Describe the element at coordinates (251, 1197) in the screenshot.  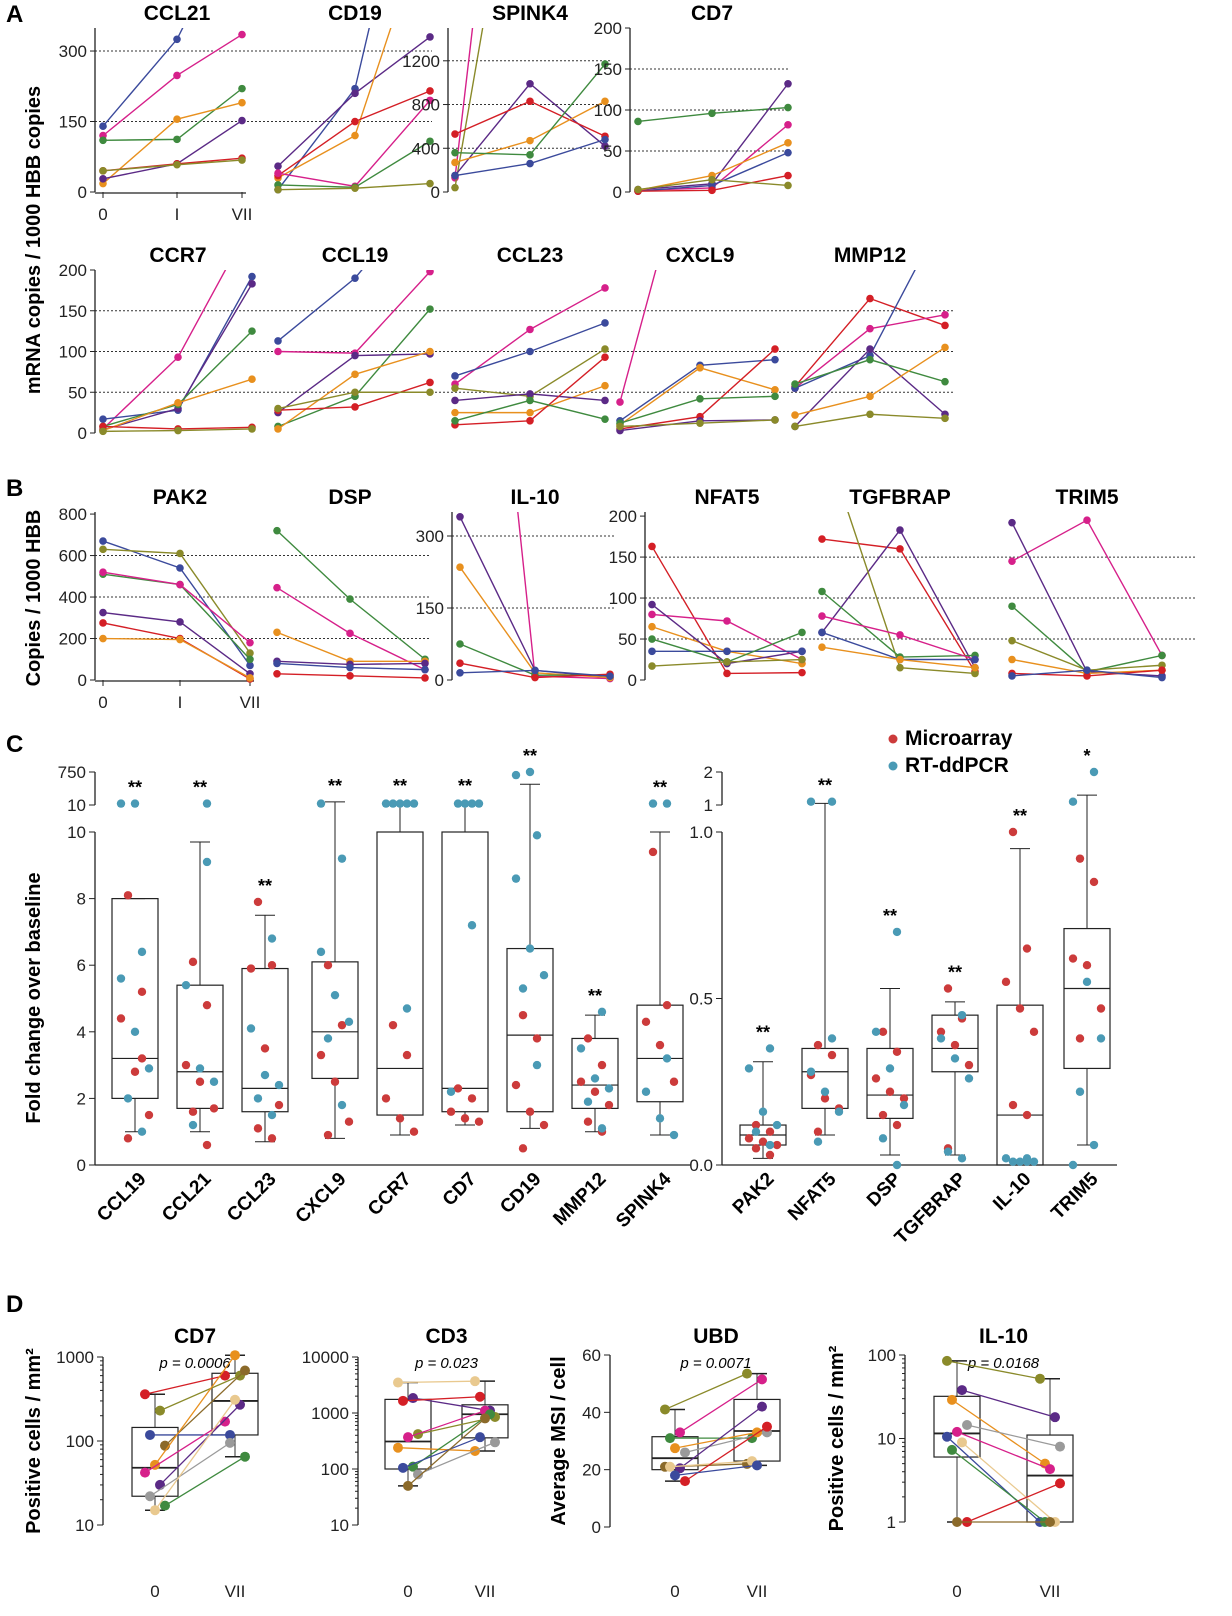
I see `gene-label: CCL23` at that location.